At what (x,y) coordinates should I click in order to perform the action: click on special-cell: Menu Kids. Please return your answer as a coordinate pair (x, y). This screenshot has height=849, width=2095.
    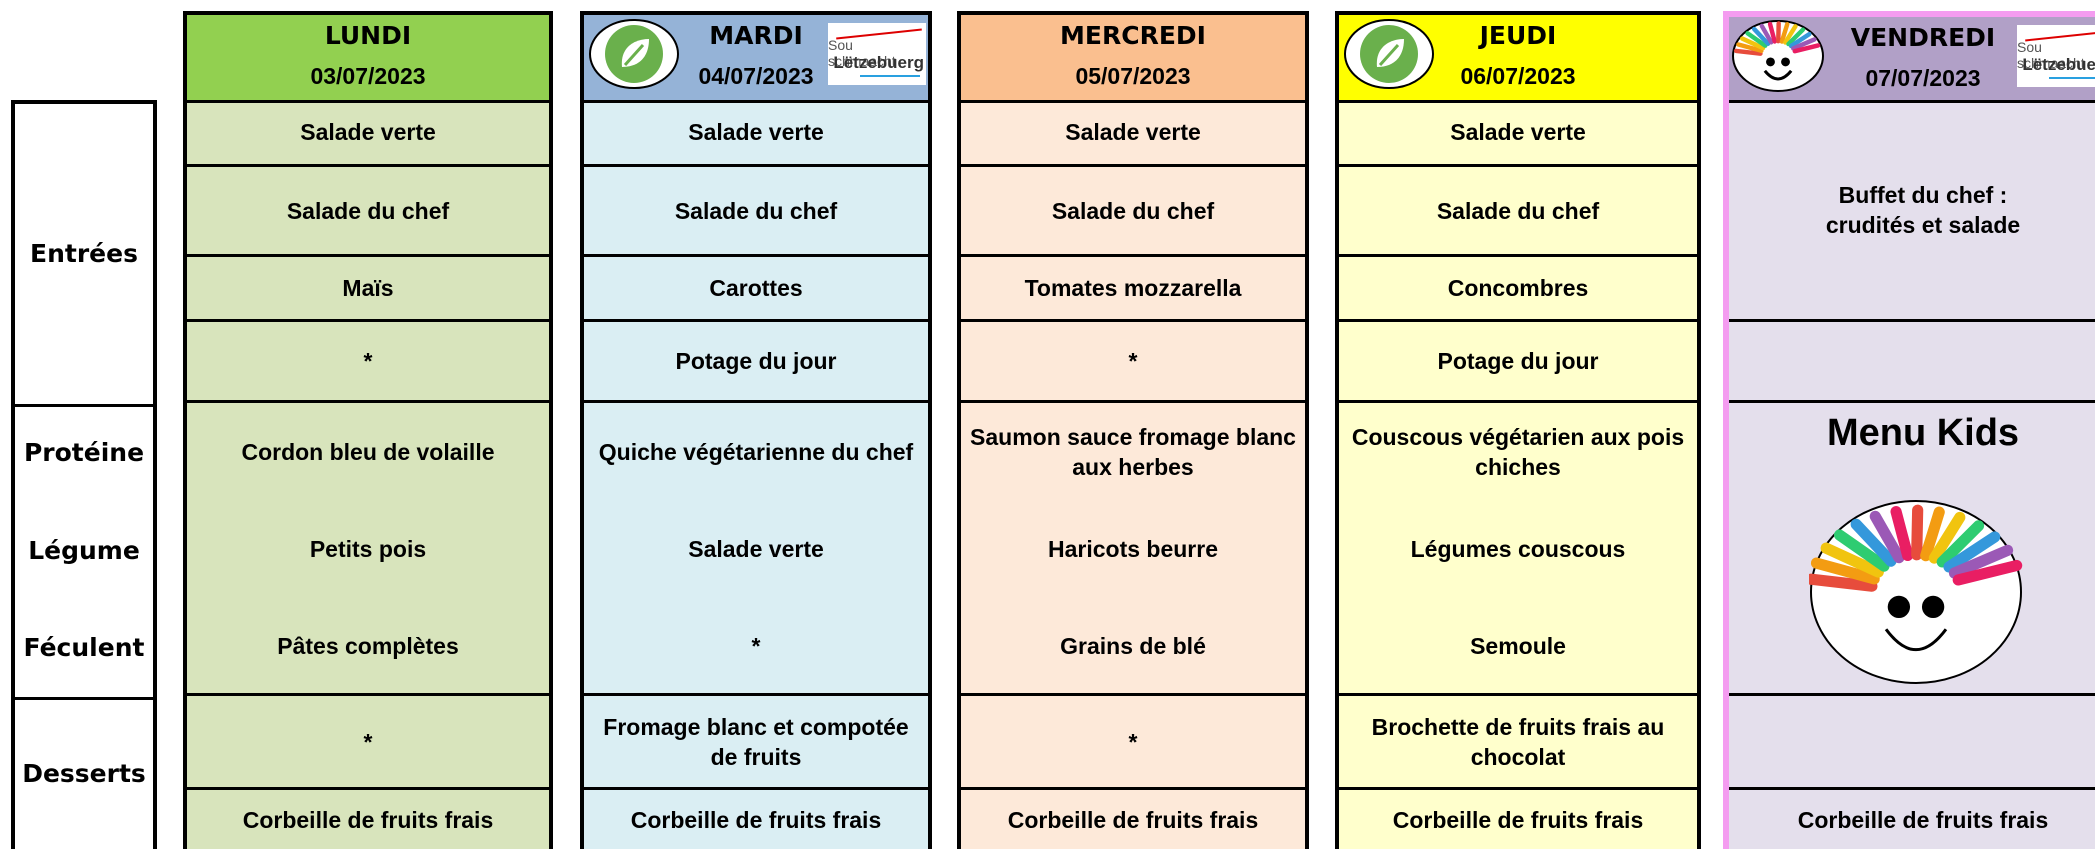
    Looking at the image, I should click on (1912, 549).